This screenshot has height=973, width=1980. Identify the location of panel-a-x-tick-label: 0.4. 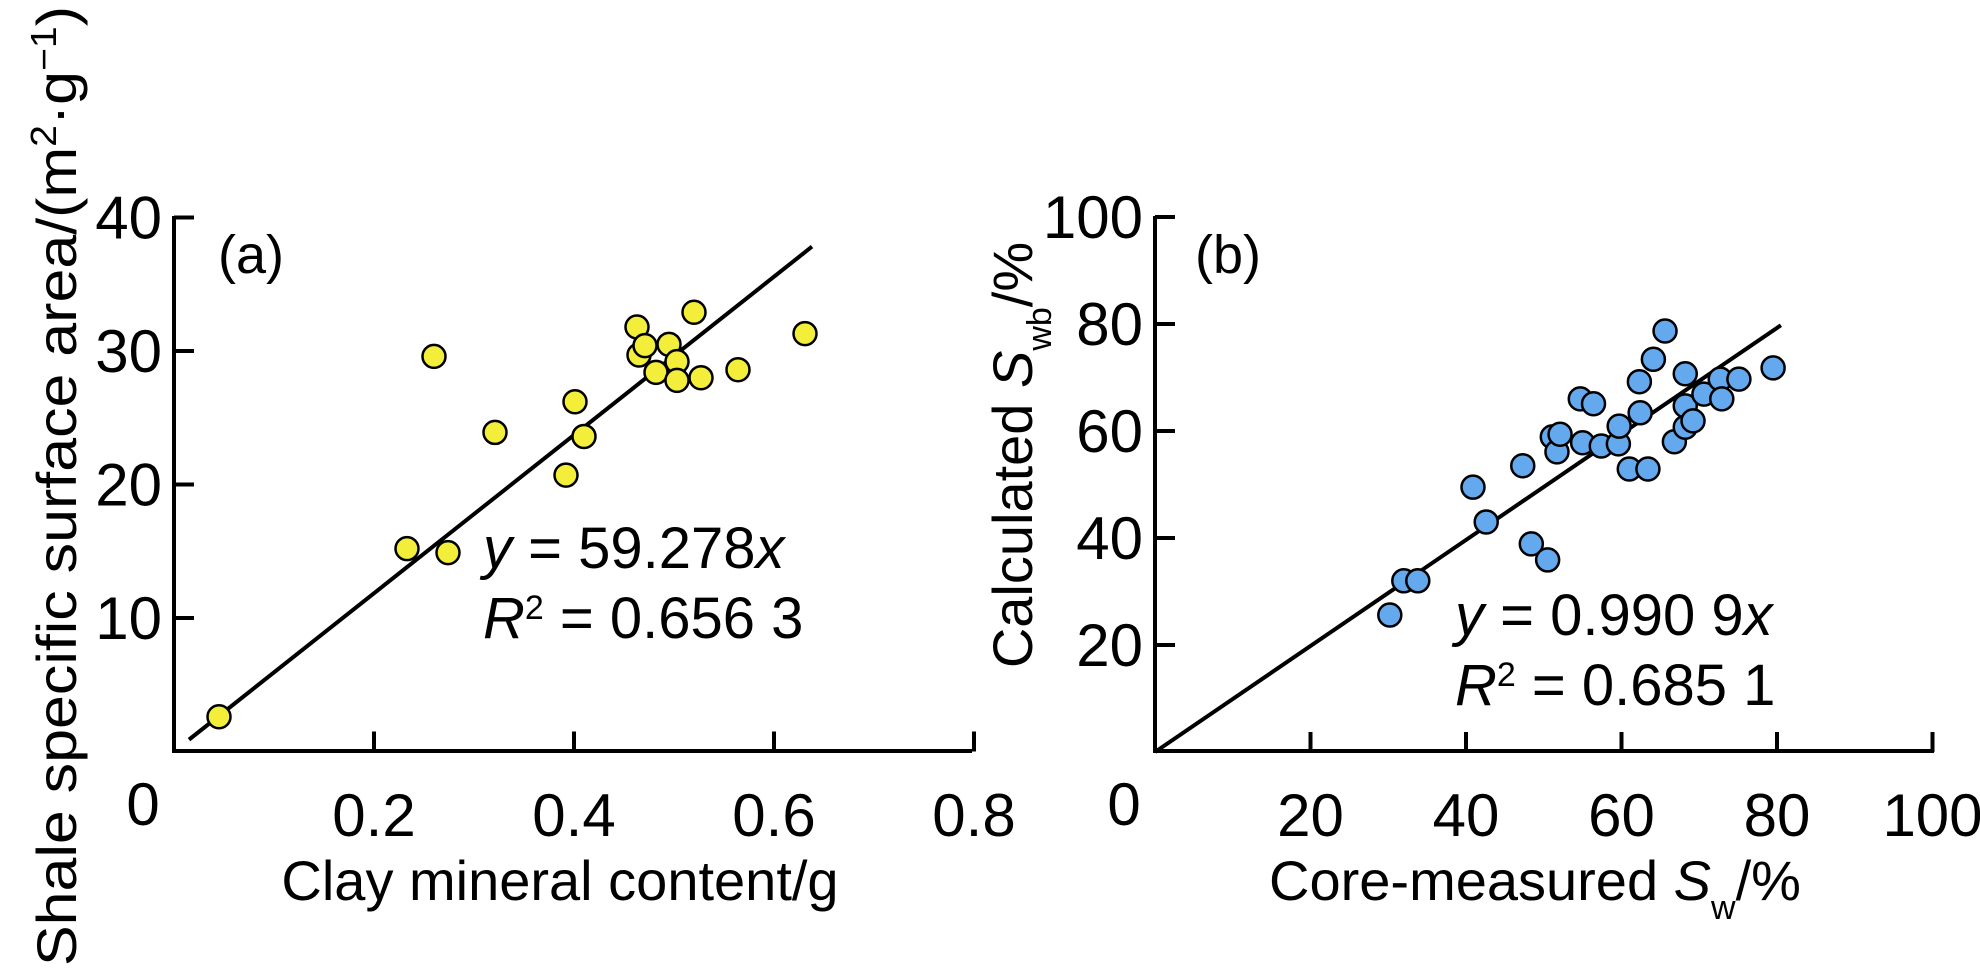
(573, 815).